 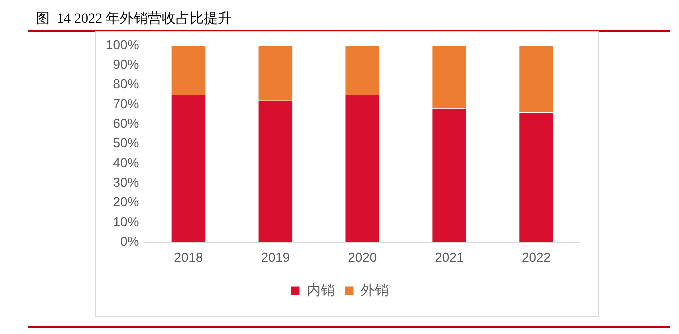 What do you see at coordinates (126, 202) in the screenshot?
I see `y-tick-label: 20%` at bounding box center [126, 202].